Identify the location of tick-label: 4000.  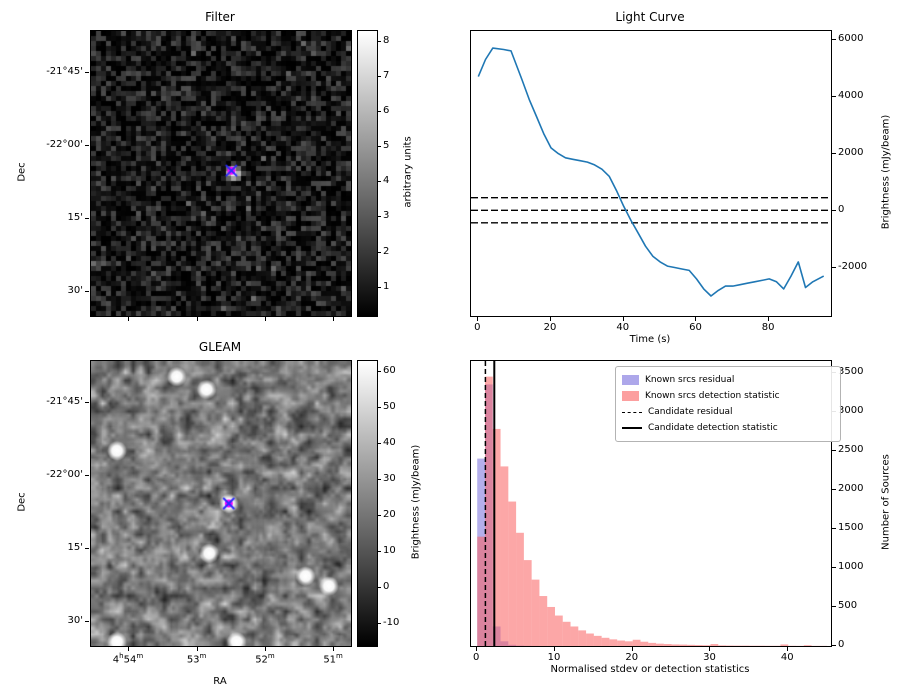
(851, 95).